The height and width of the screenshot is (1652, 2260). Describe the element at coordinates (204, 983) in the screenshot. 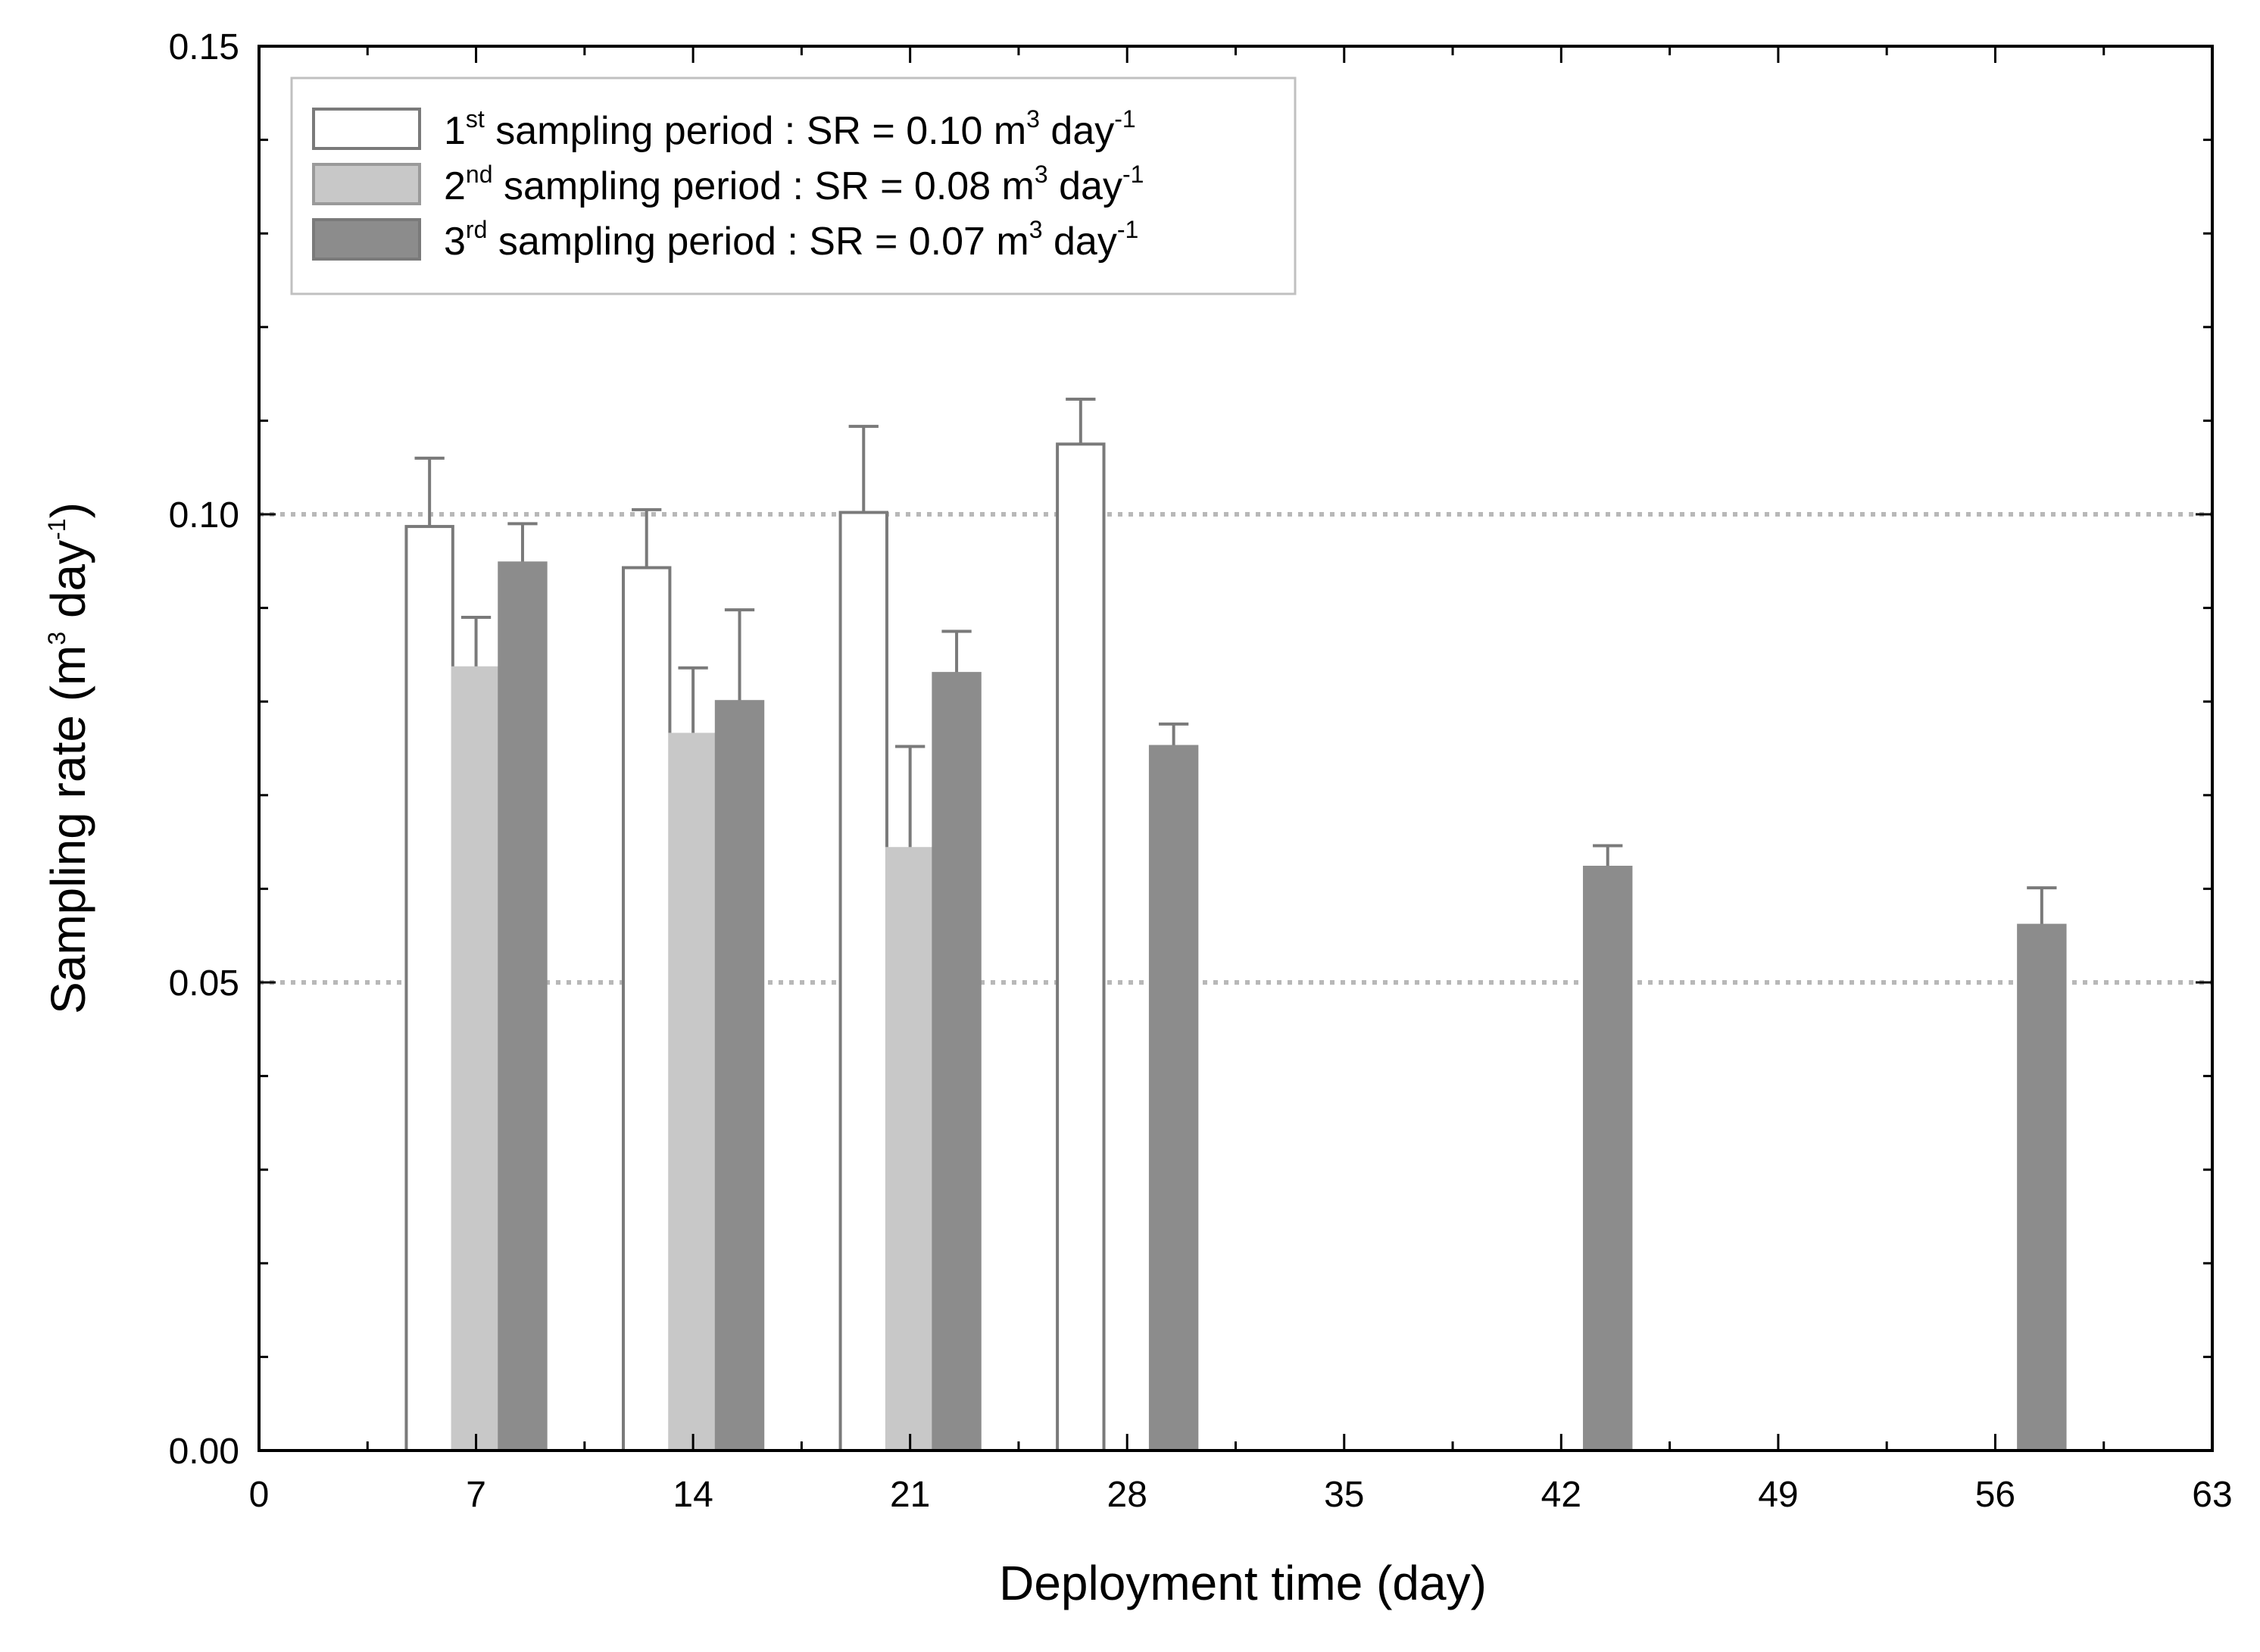

I see `y-tick-label-1: 0.05` at that location.